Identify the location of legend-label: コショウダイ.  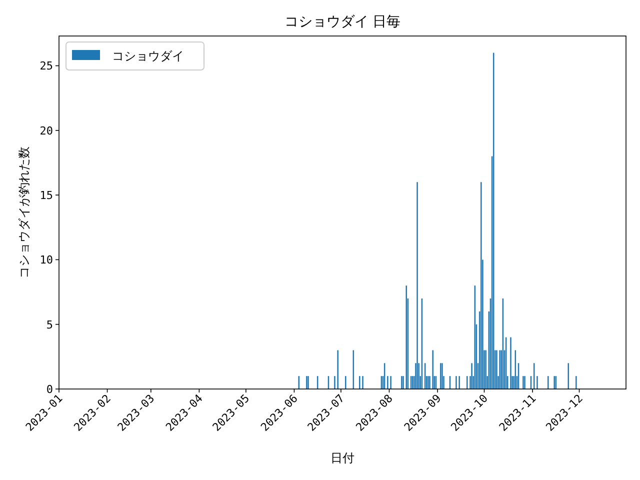
(148, 56).